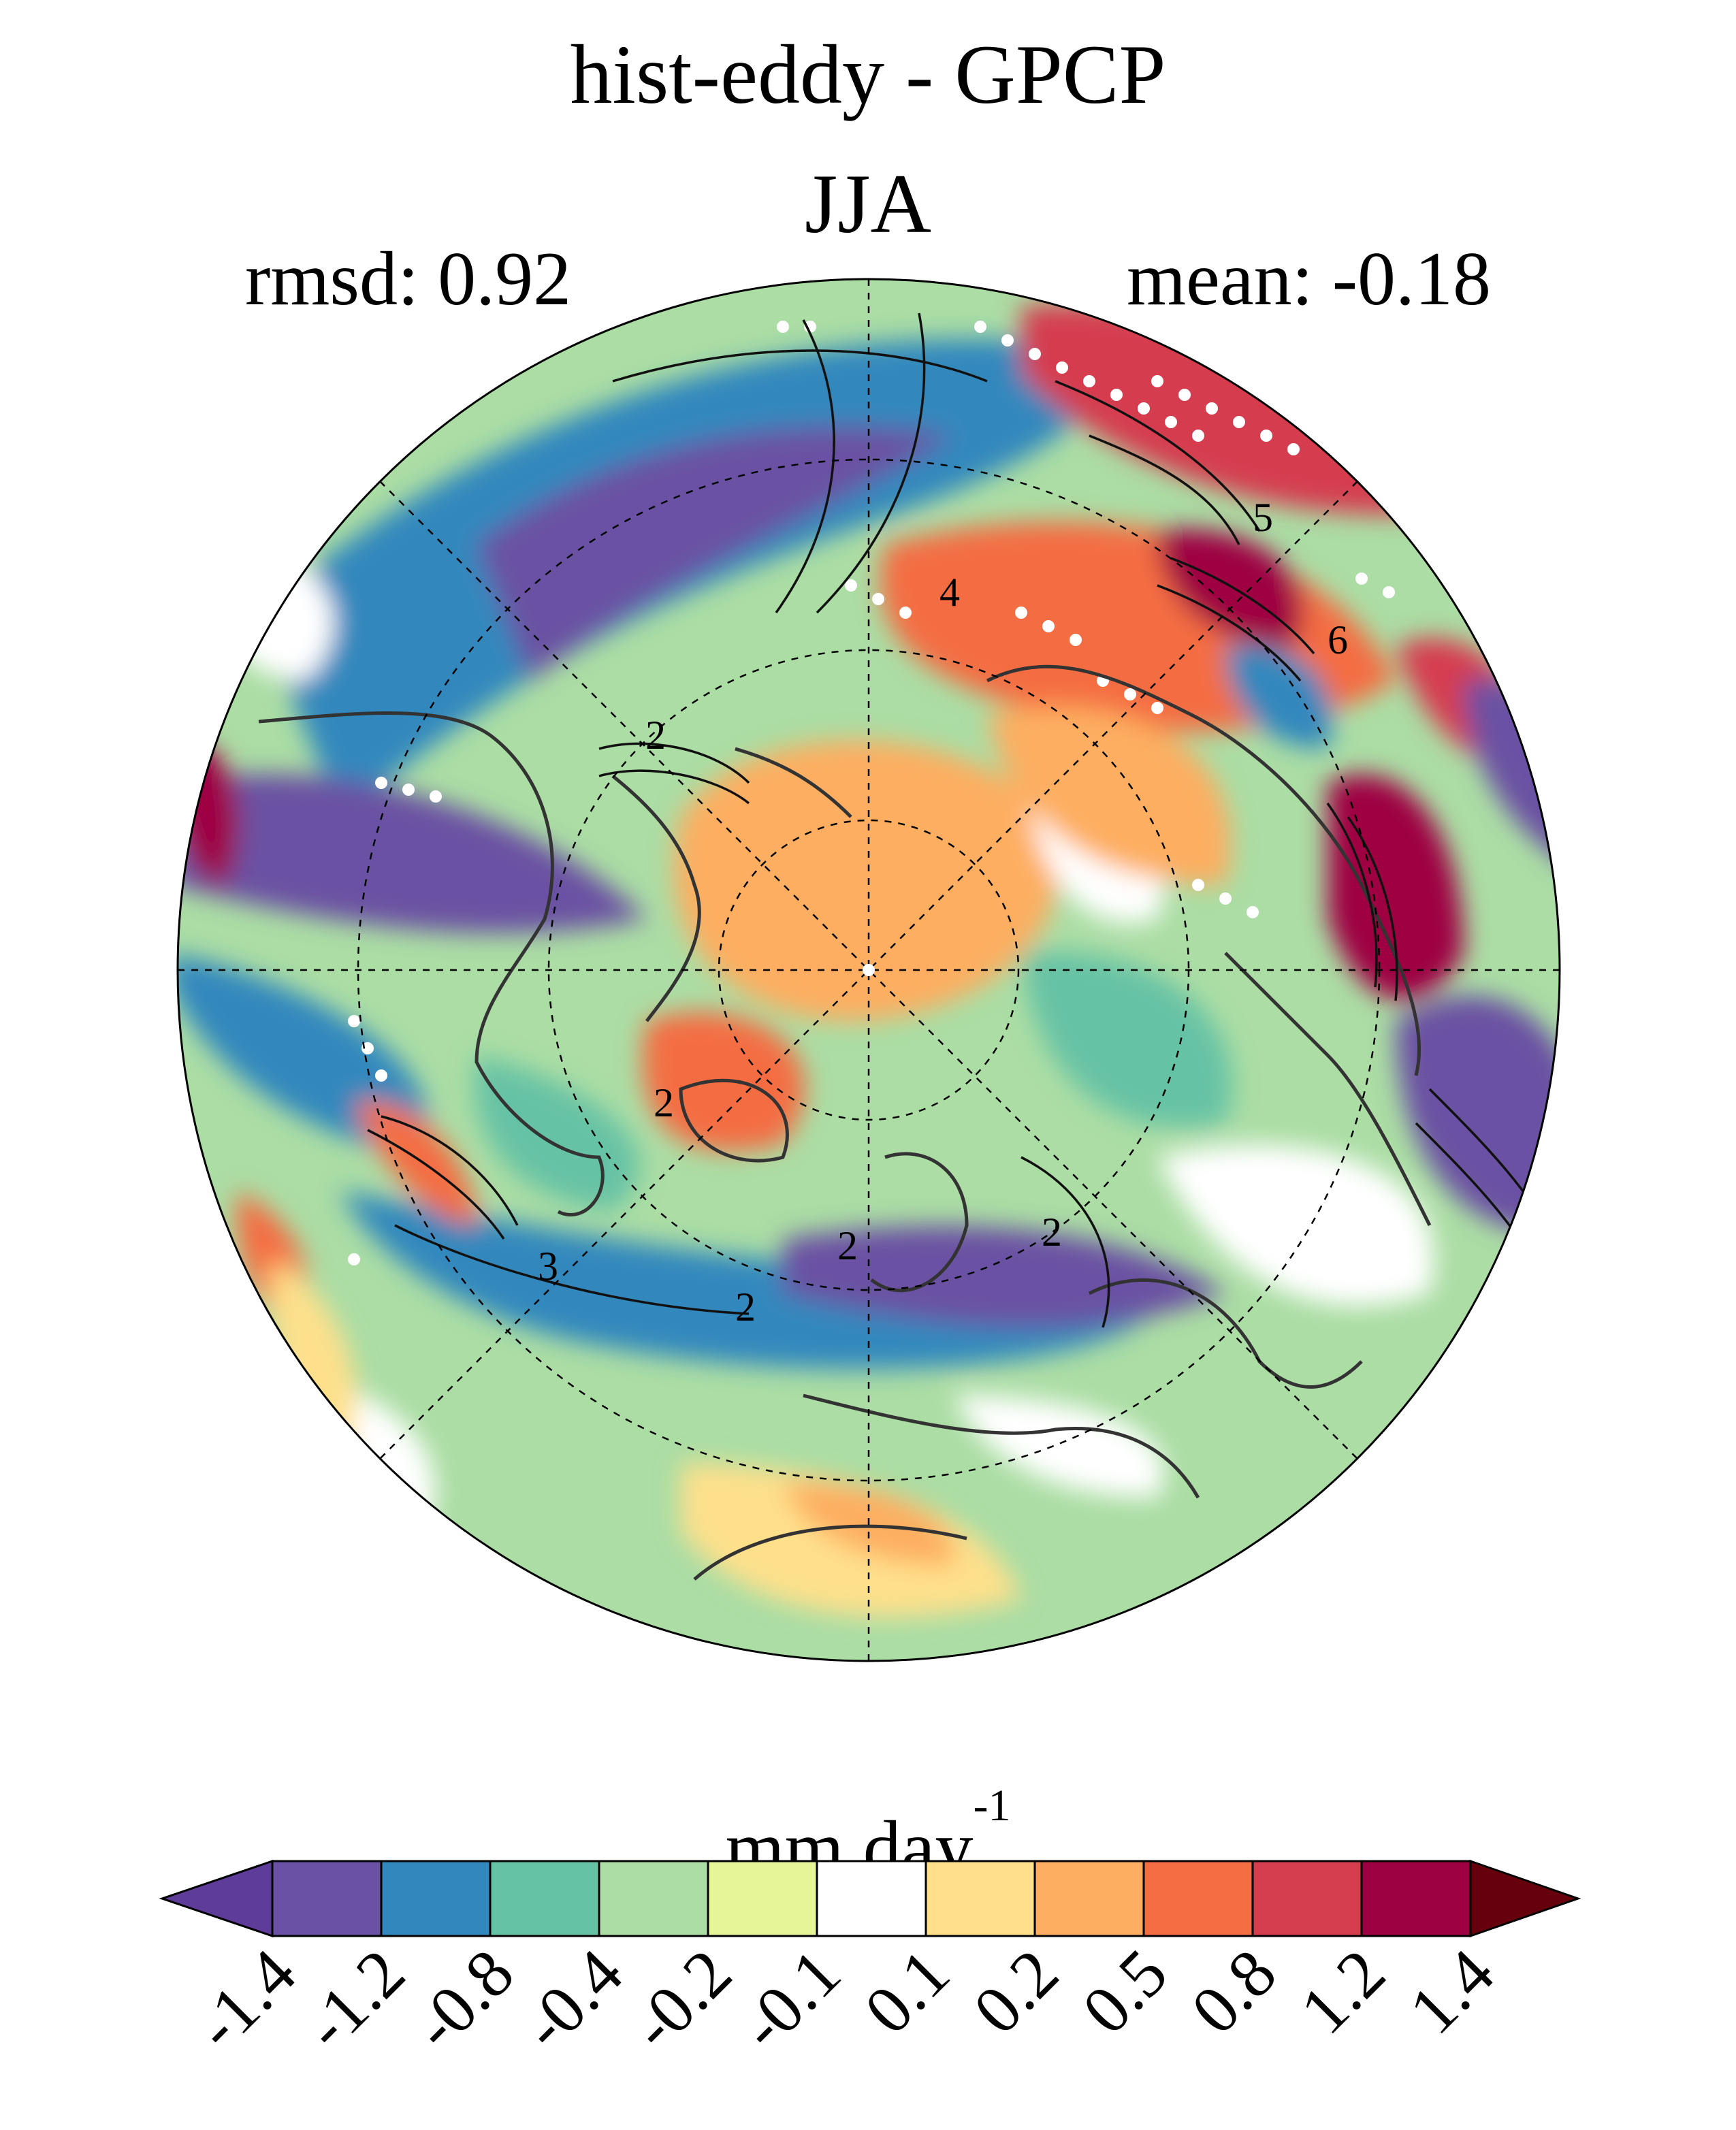 This screenshot has height=2130, width=1736. I want to click on figure-title: hist-eddy - GPCP, so click(868, 74).